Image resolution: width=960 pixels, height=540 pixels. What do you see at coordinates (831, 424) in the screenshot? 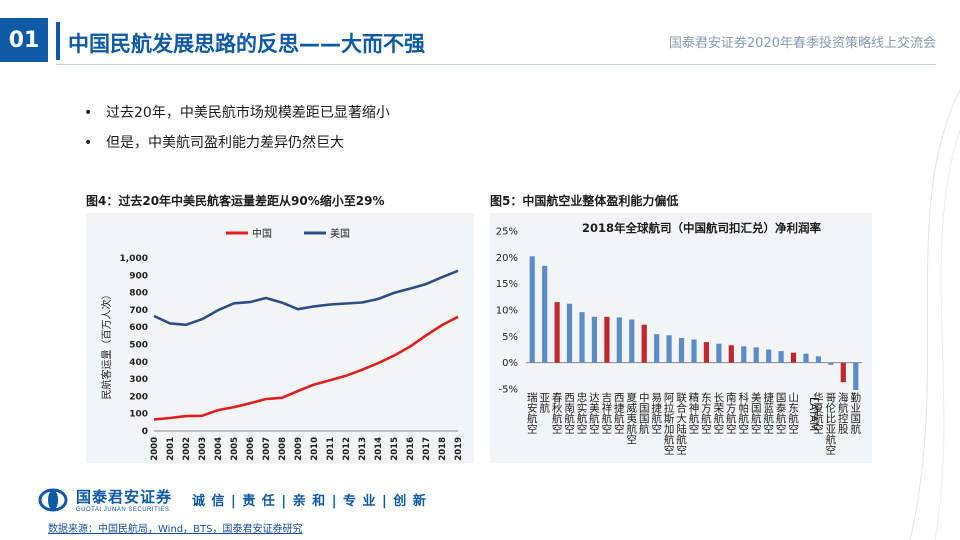
I see `x-tick-label: 哥伦比亚航空` at bounding box center [831, 424].